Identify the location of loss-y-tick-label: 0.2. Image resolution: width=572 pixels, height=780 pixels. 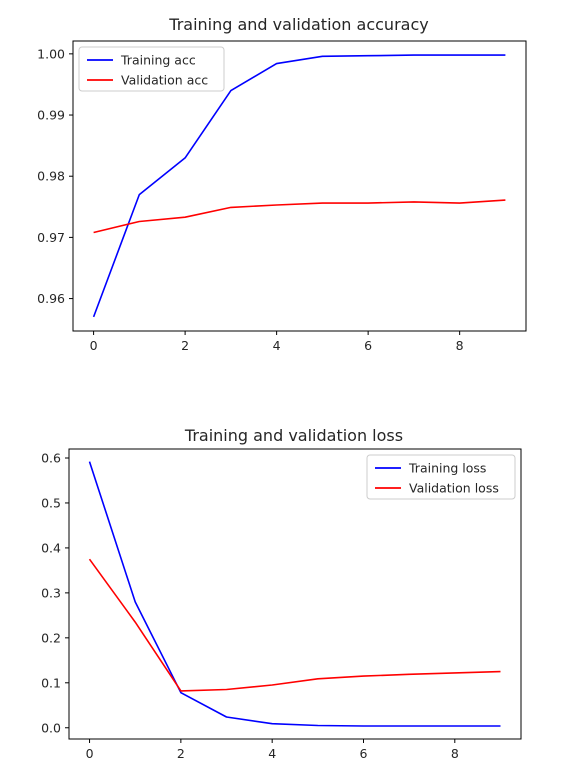
(51, 637).